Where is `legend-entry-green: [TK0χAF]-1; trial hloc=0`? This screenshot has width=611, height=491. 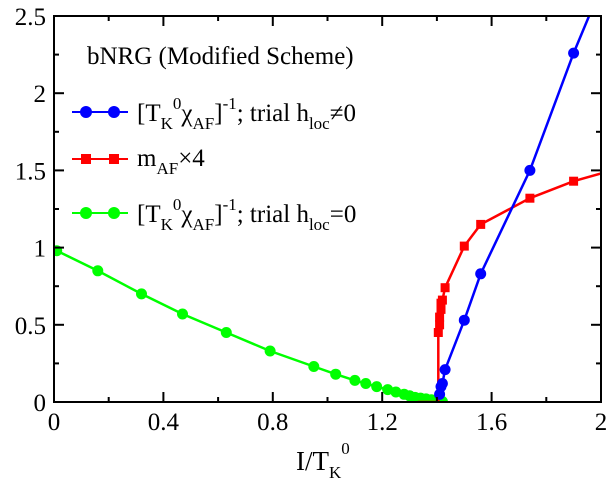
legend-entry-green: [TK0χAF]-1; trial hloc=0 is located at coordinates (214, 214).